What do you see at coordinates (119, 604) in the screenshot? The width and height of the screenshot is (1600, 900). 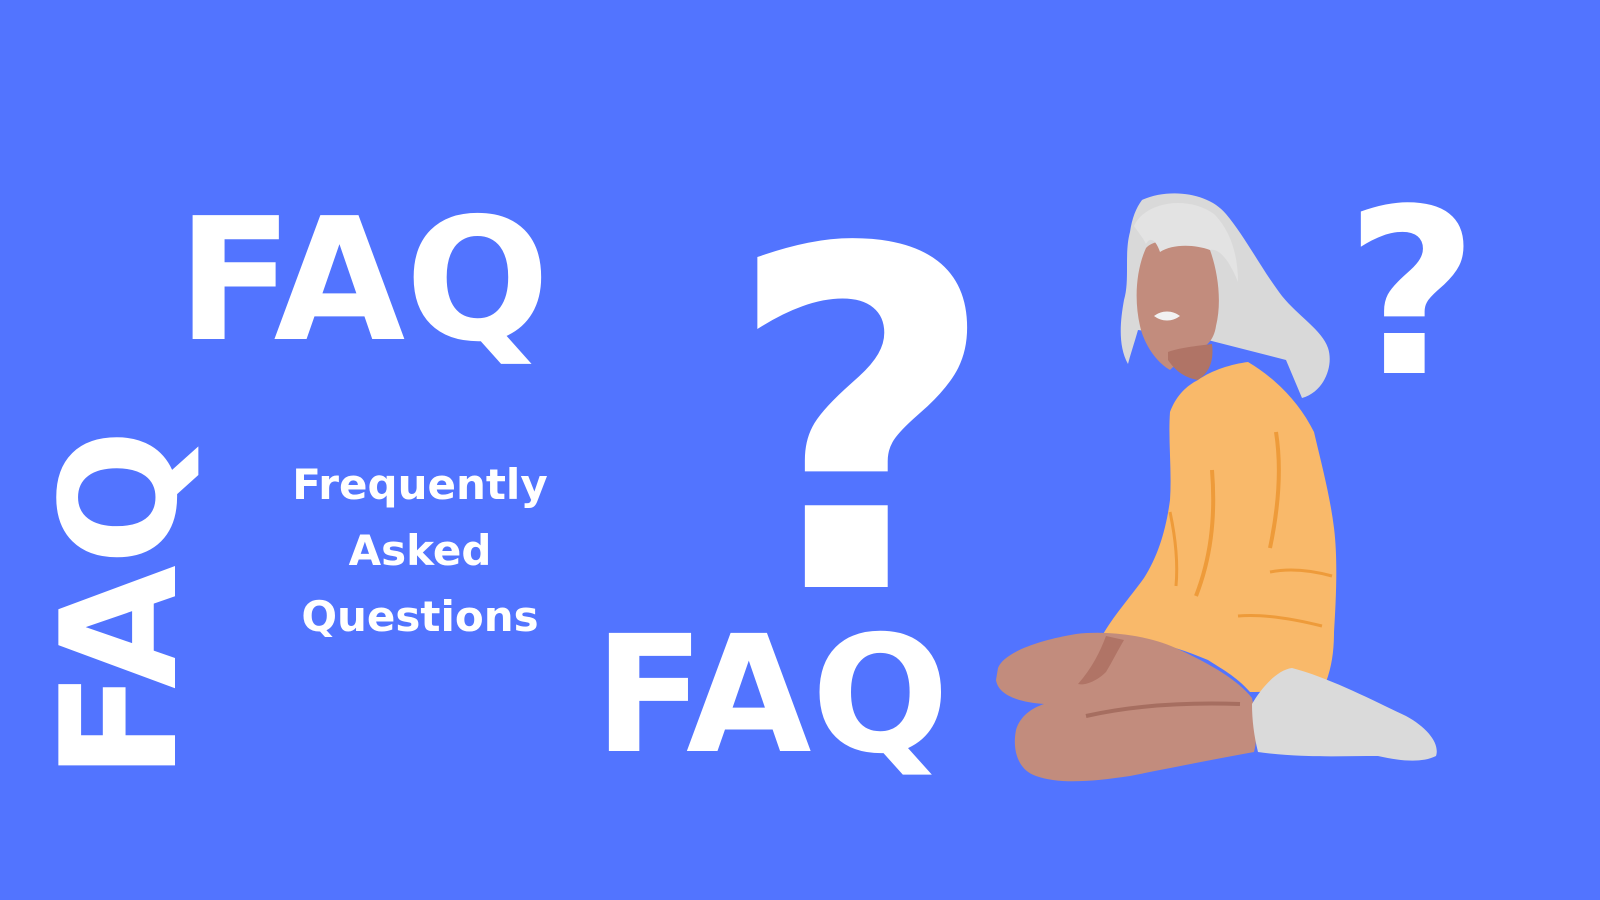 I see `faq-heading-side: FAQ` at bounding box center [119, 604].